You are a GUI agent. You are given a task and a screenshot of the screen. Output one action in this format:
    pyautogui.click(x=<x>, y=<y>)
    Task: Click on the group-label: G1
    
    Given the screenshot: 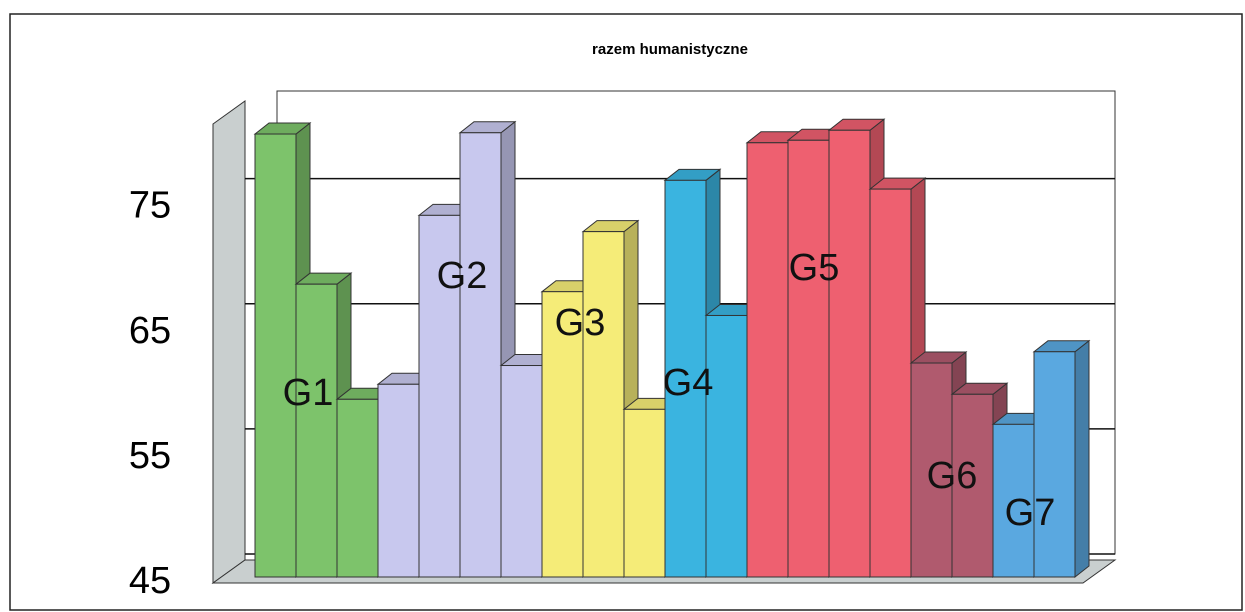 What is the action you would take?
    pyautogui.click(x=308, y=393)
    